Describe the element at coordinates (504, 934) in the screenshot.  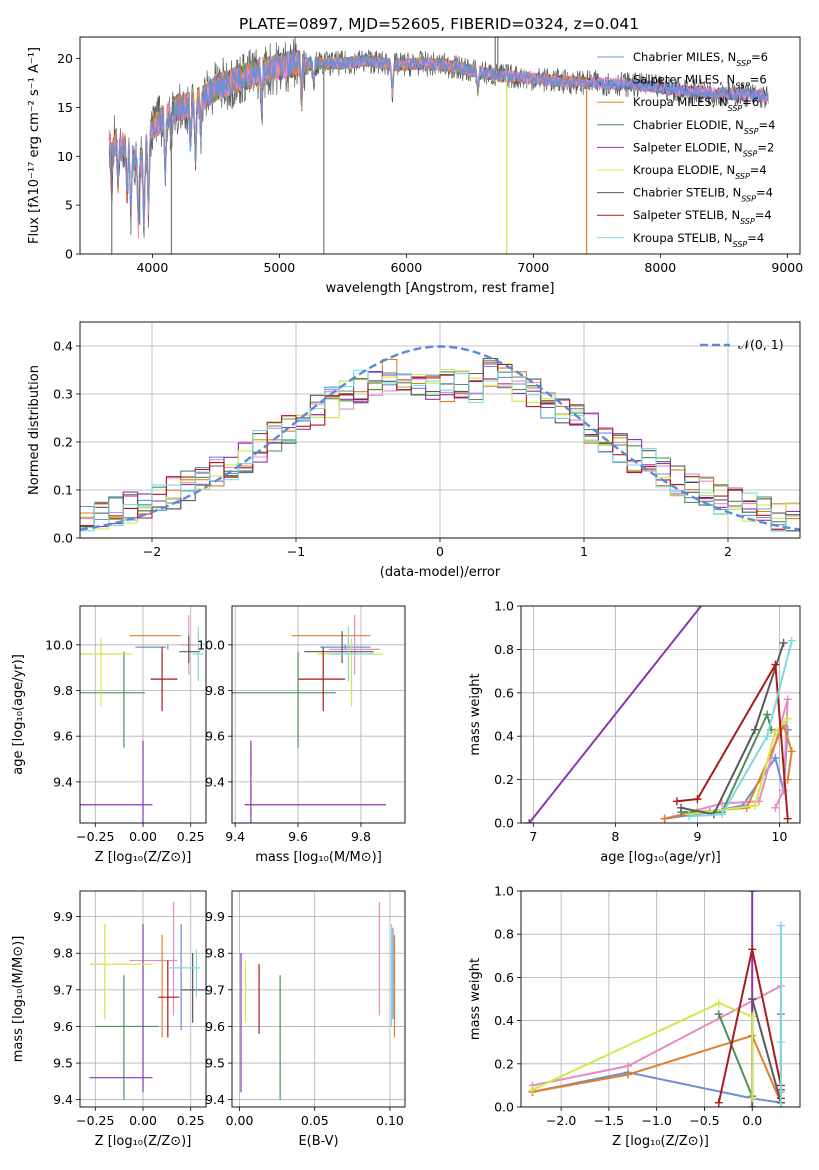
I see `y-tick-label: 0.8` at that location.